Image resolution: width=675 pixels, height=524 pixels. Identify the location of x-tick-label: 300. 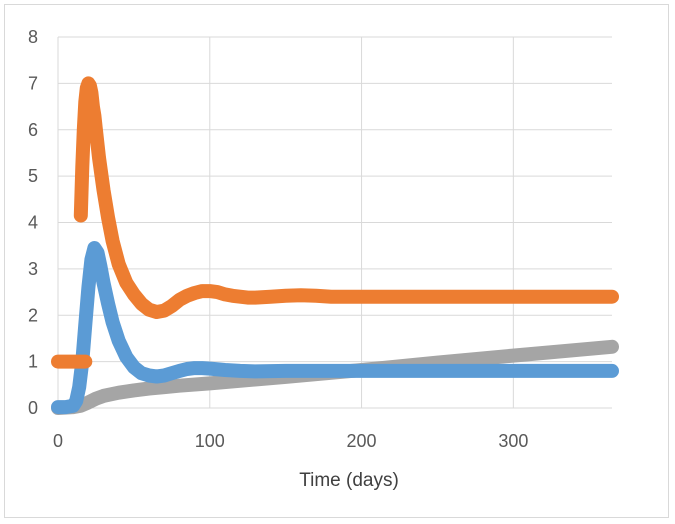
(513, 441).